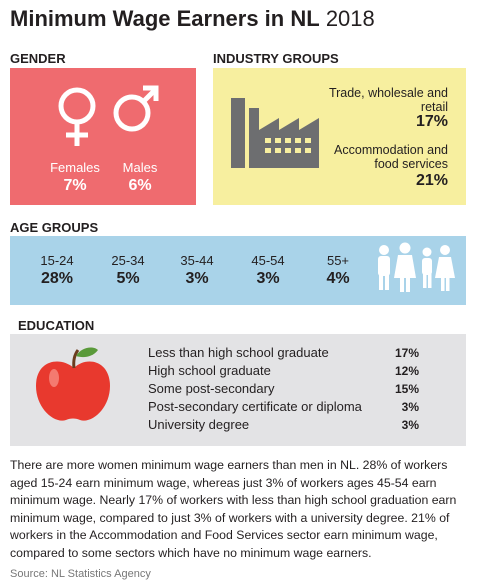 This screenshot has width=477, height=584. I want to click on age-label: 15-24, so click(57, 260).